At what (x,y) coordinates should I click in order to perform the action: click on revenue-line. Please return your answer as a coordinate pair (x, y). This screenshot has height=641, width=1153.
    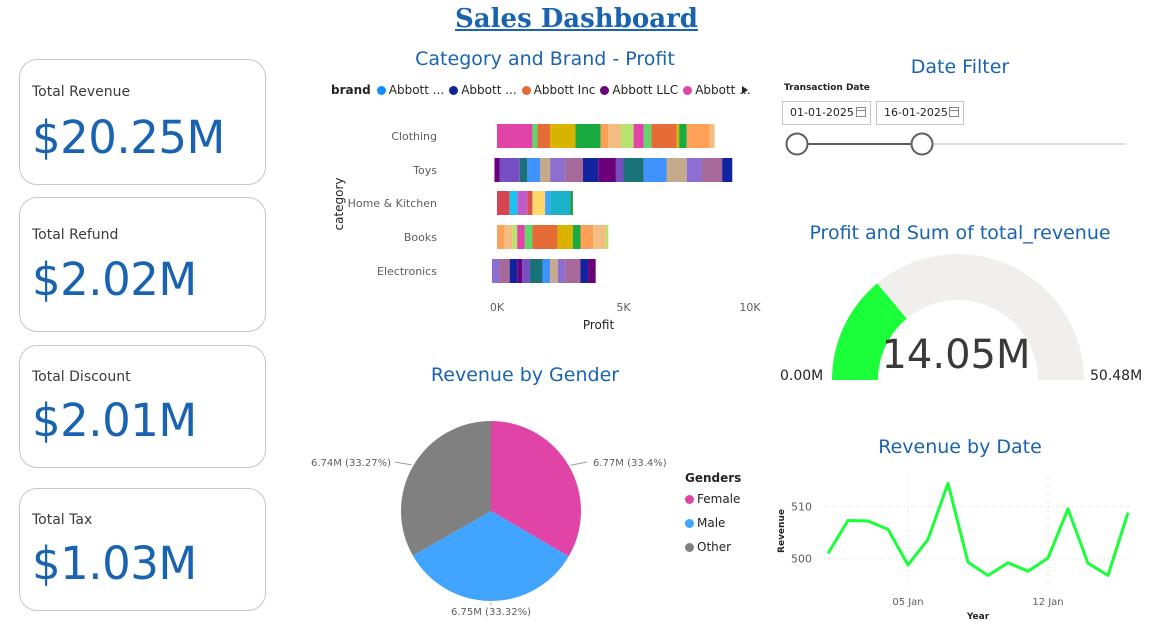
    Looking at the image, I should click on (978, 529).